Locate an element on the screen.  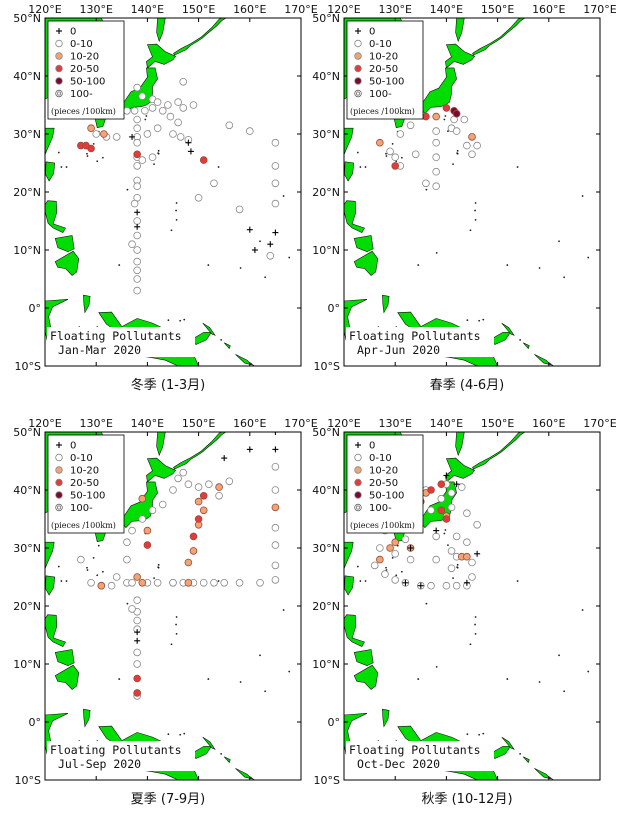
lat-tick-label: 10°N is located at coordinates (326, 664).